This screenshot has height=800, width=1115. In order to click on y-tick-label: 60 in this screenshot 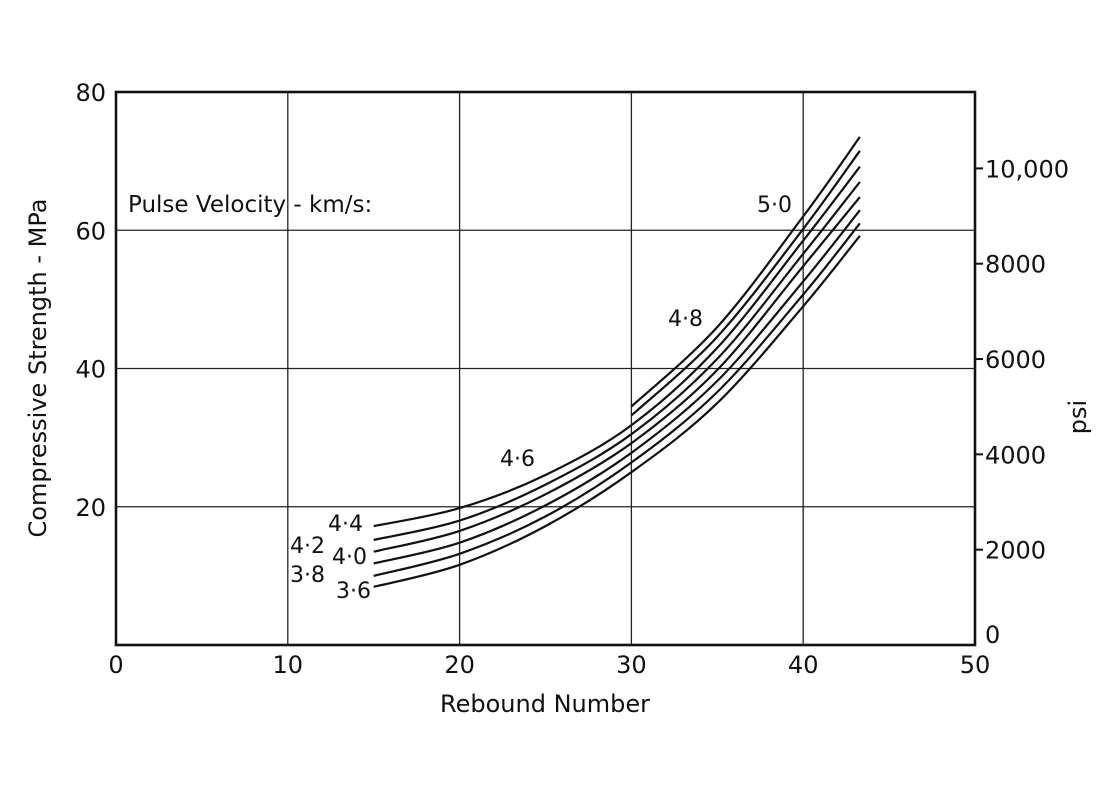, I will do `click(90, 231)`.